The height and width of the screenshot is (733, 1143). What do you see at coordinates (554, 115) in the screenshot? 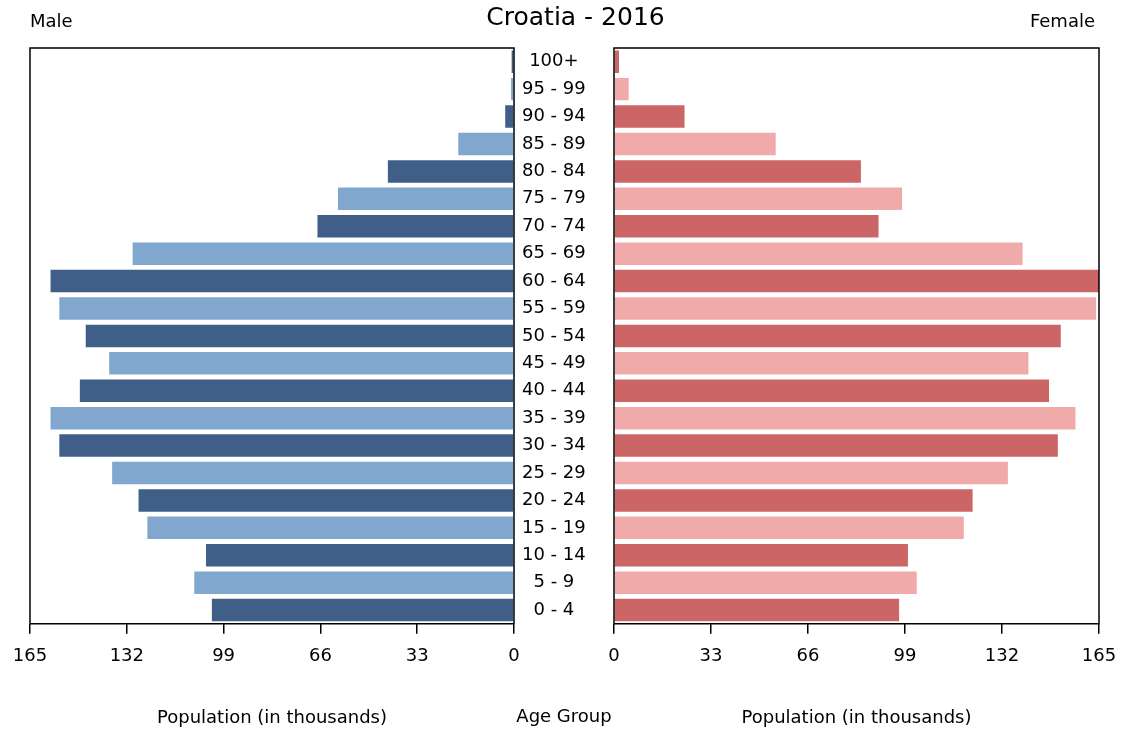
I see `y-tick-label: 90 - 94` at bounding box center [554, 115].